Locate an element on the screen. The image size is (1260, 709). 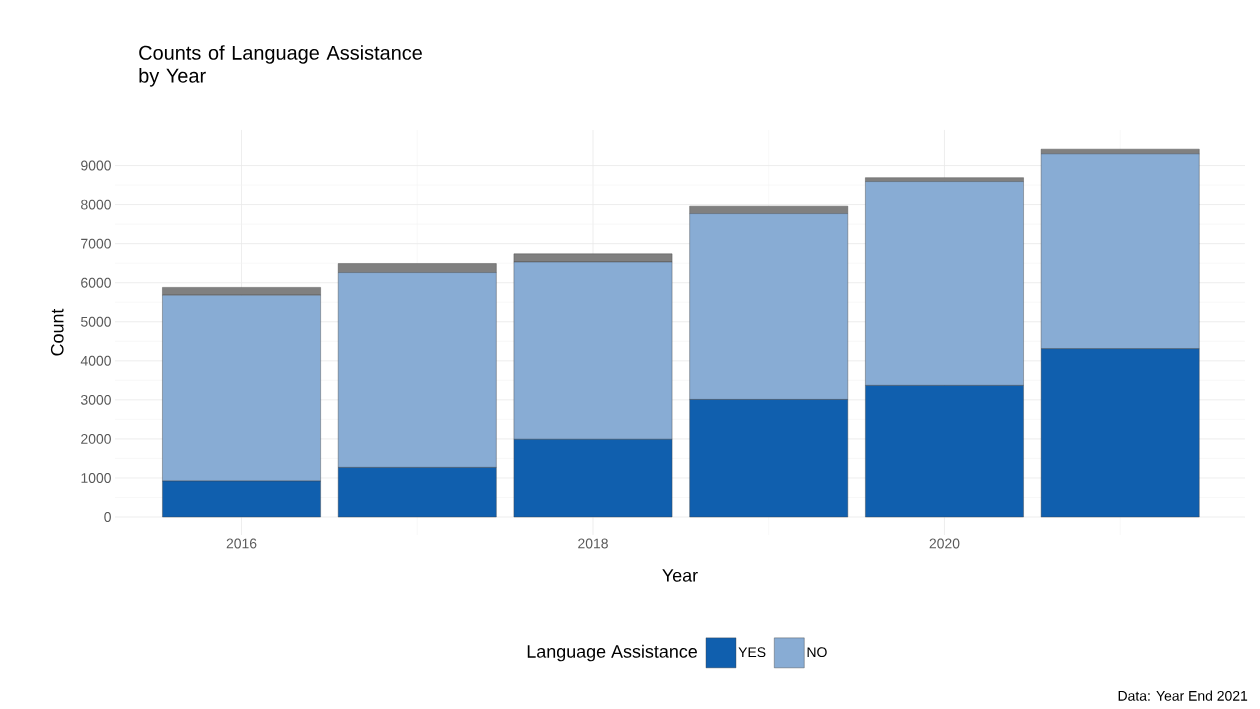
legend-label: YES is located at coordinates (752, 652).